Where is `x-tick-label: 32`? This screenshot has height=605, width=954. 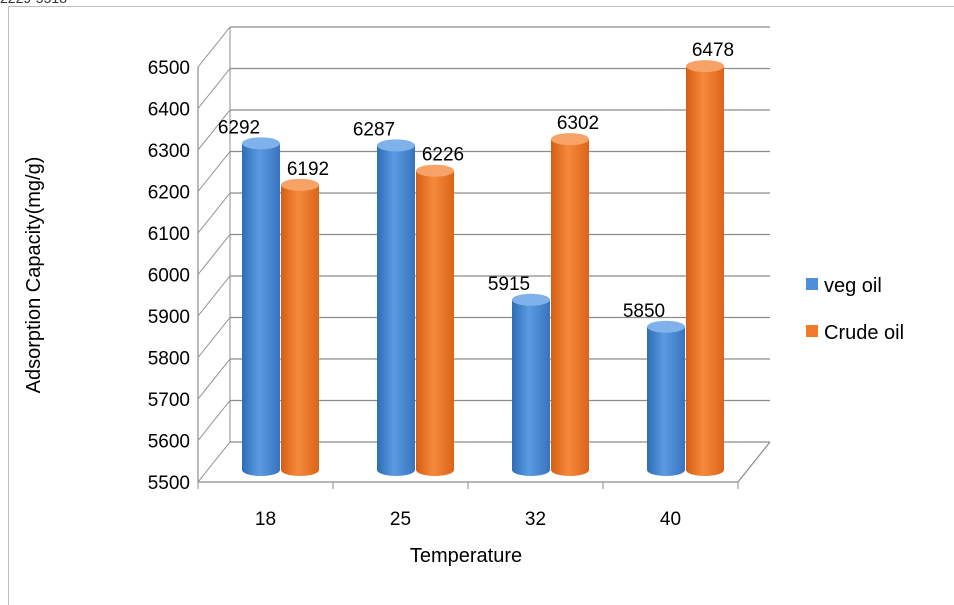 x-tick-label: 32 is located at coordinates (535, 519).